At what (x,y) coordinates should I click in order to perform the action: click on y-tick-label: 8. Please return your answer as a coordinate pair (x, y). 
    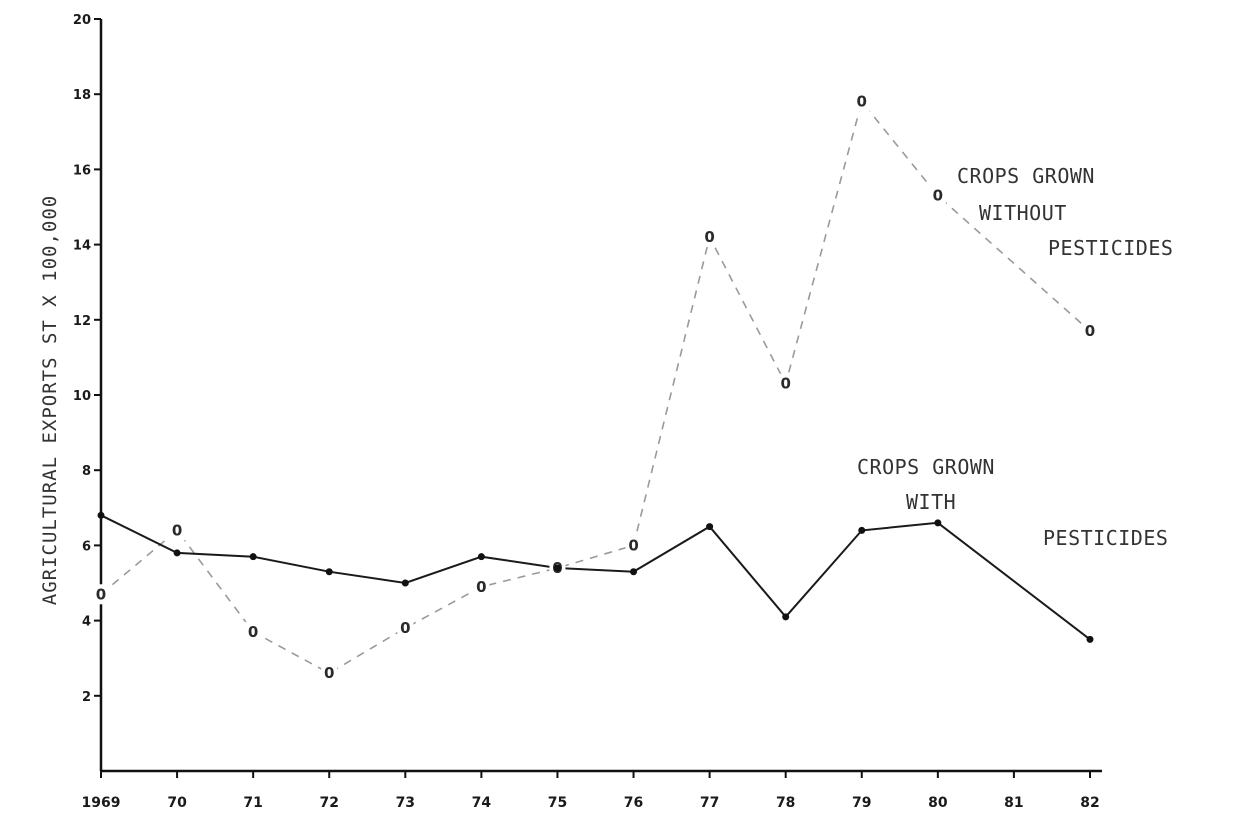
    Looking at the image, I should click on (86, 471).